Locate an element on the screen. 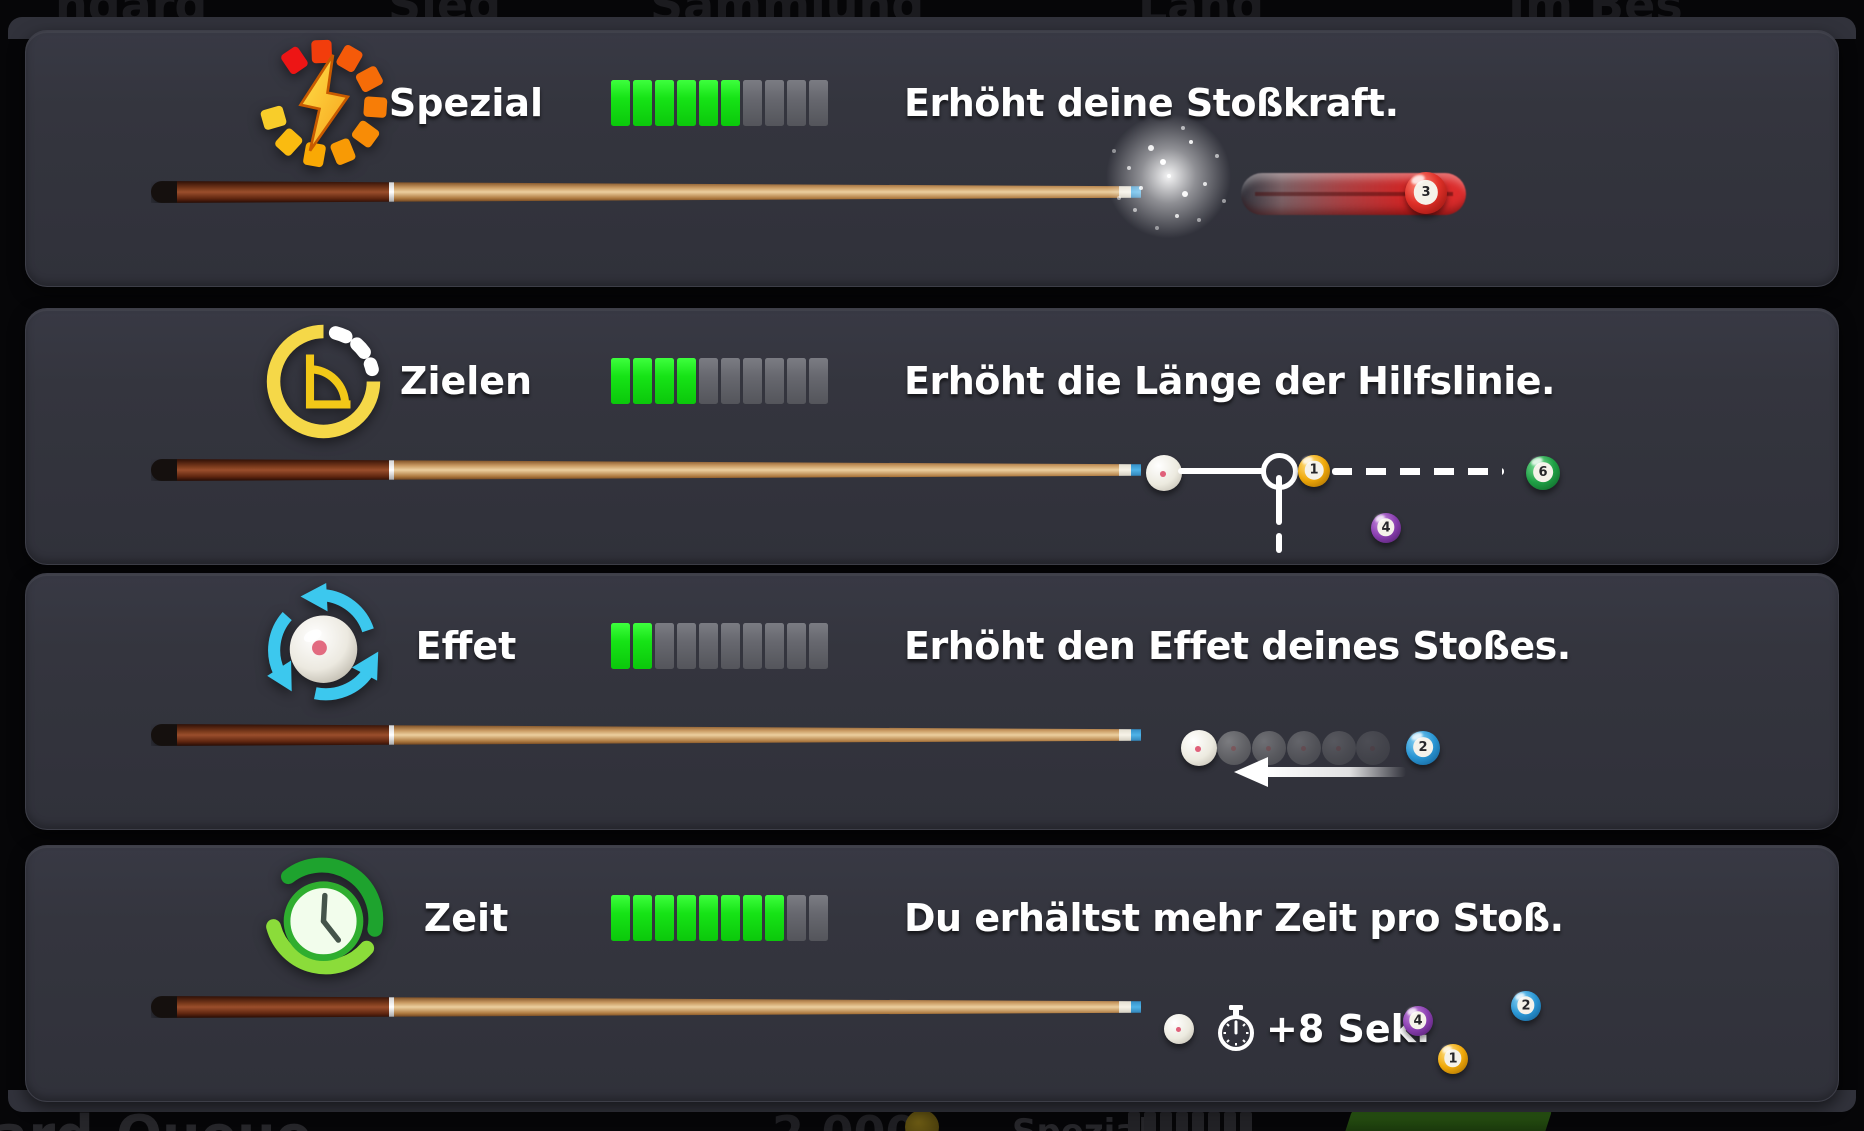  coin-icon is located at coordinates (922, 1120).